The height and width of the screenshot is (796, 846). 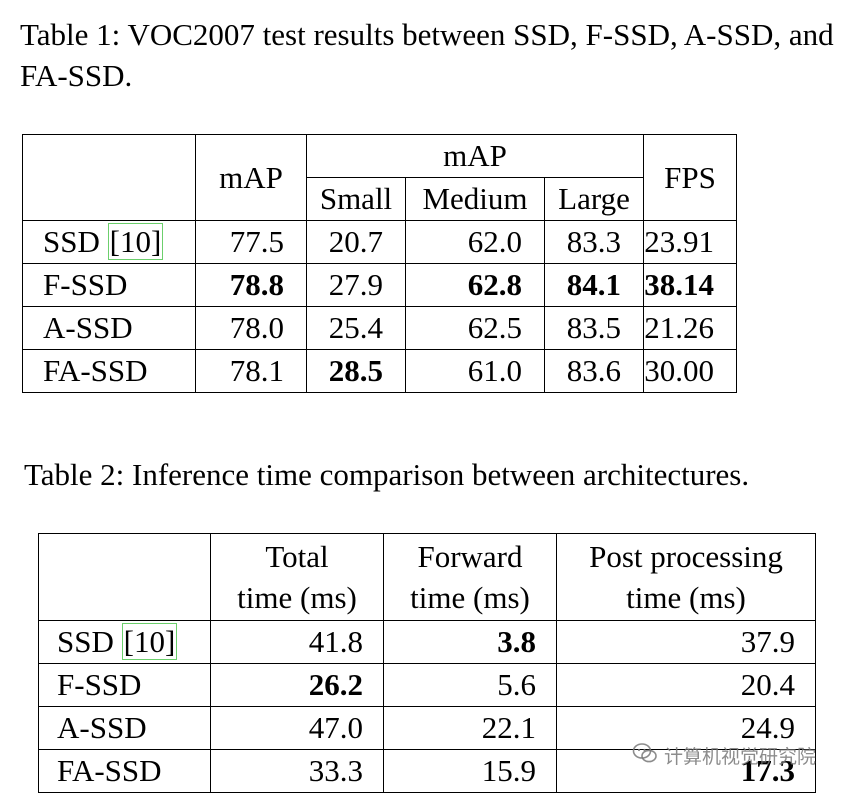 I want to click on post-cell: 20.4, so click(x=686, y=685).